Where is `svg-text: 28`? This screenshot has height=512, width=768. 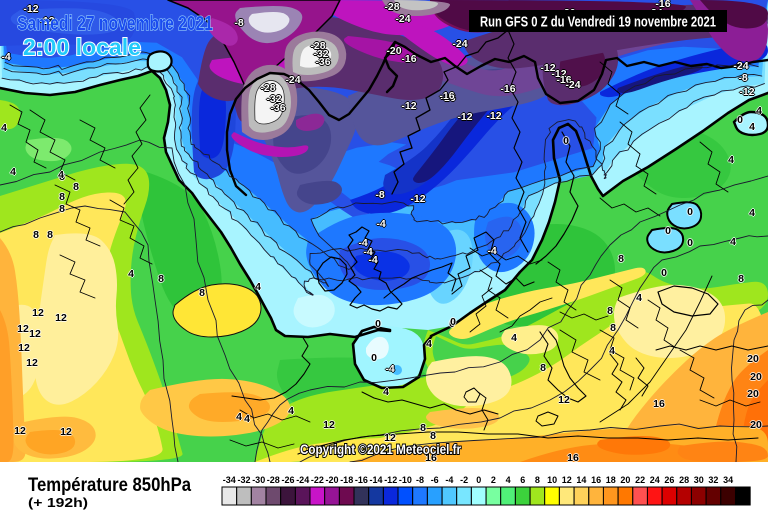
svg-text: 28 is located at coordinates (684, 480).